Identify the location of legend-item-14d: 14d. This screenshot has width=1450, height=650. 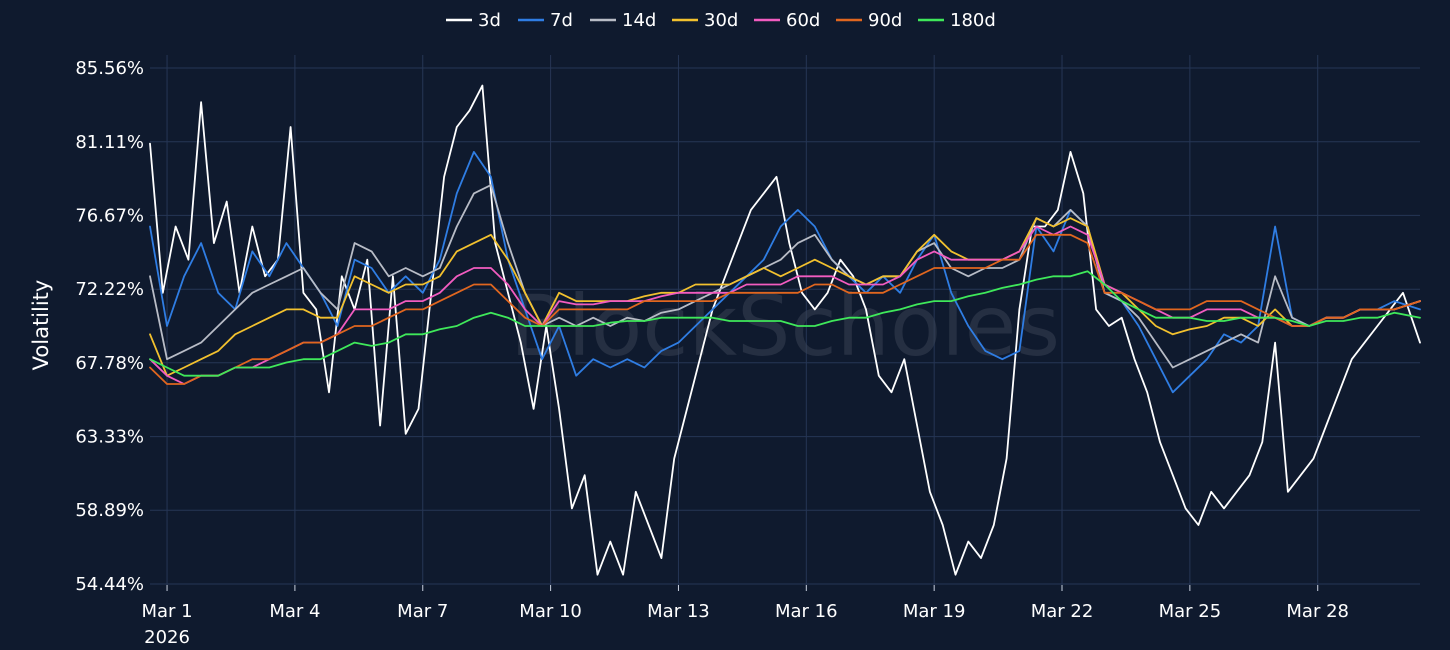
(623, 20).